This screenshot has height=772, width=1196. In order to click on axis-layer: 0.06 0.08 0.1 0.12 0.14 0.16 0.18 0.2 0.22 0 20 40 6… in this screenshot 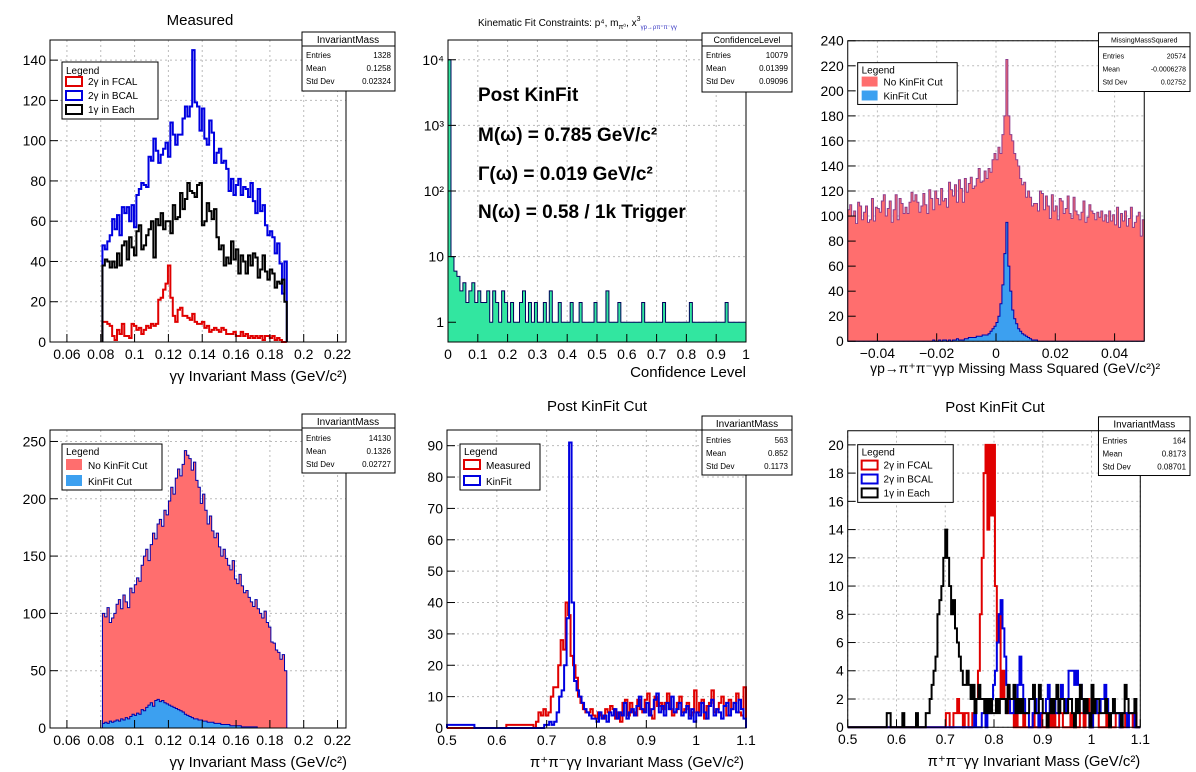, I will do `click(187, 207)`.